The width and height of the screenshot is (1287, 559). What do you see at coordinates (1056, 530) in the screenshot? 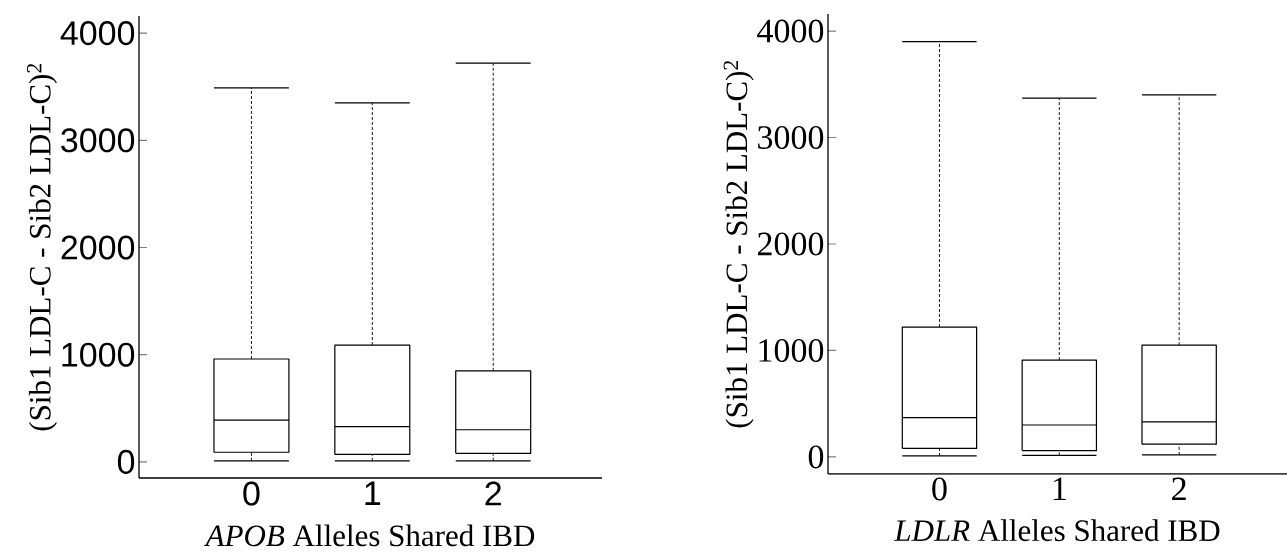
I see `x-axis-title: LDLR Alleles Shared IBD` at bounding box center [1056, 530].